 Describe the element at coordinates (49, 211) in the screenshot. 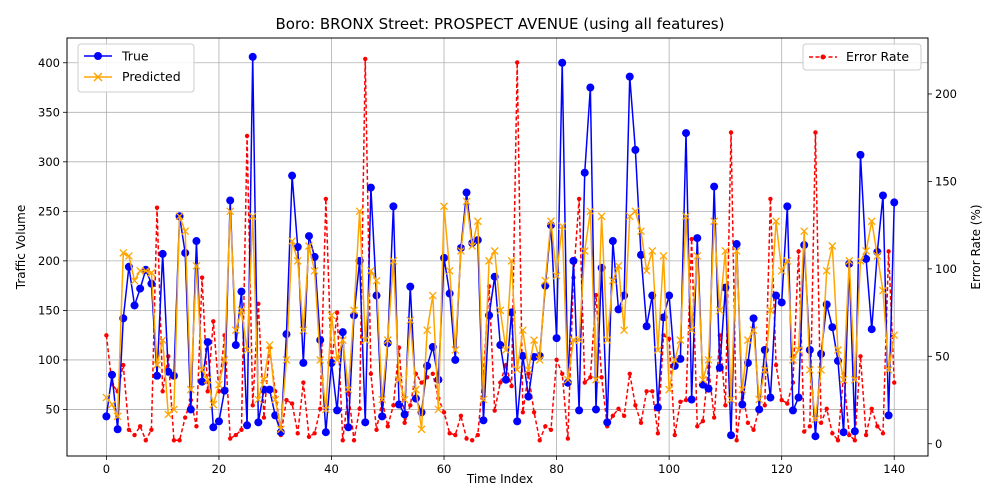

I see `y-tick-label: 250` at that location.